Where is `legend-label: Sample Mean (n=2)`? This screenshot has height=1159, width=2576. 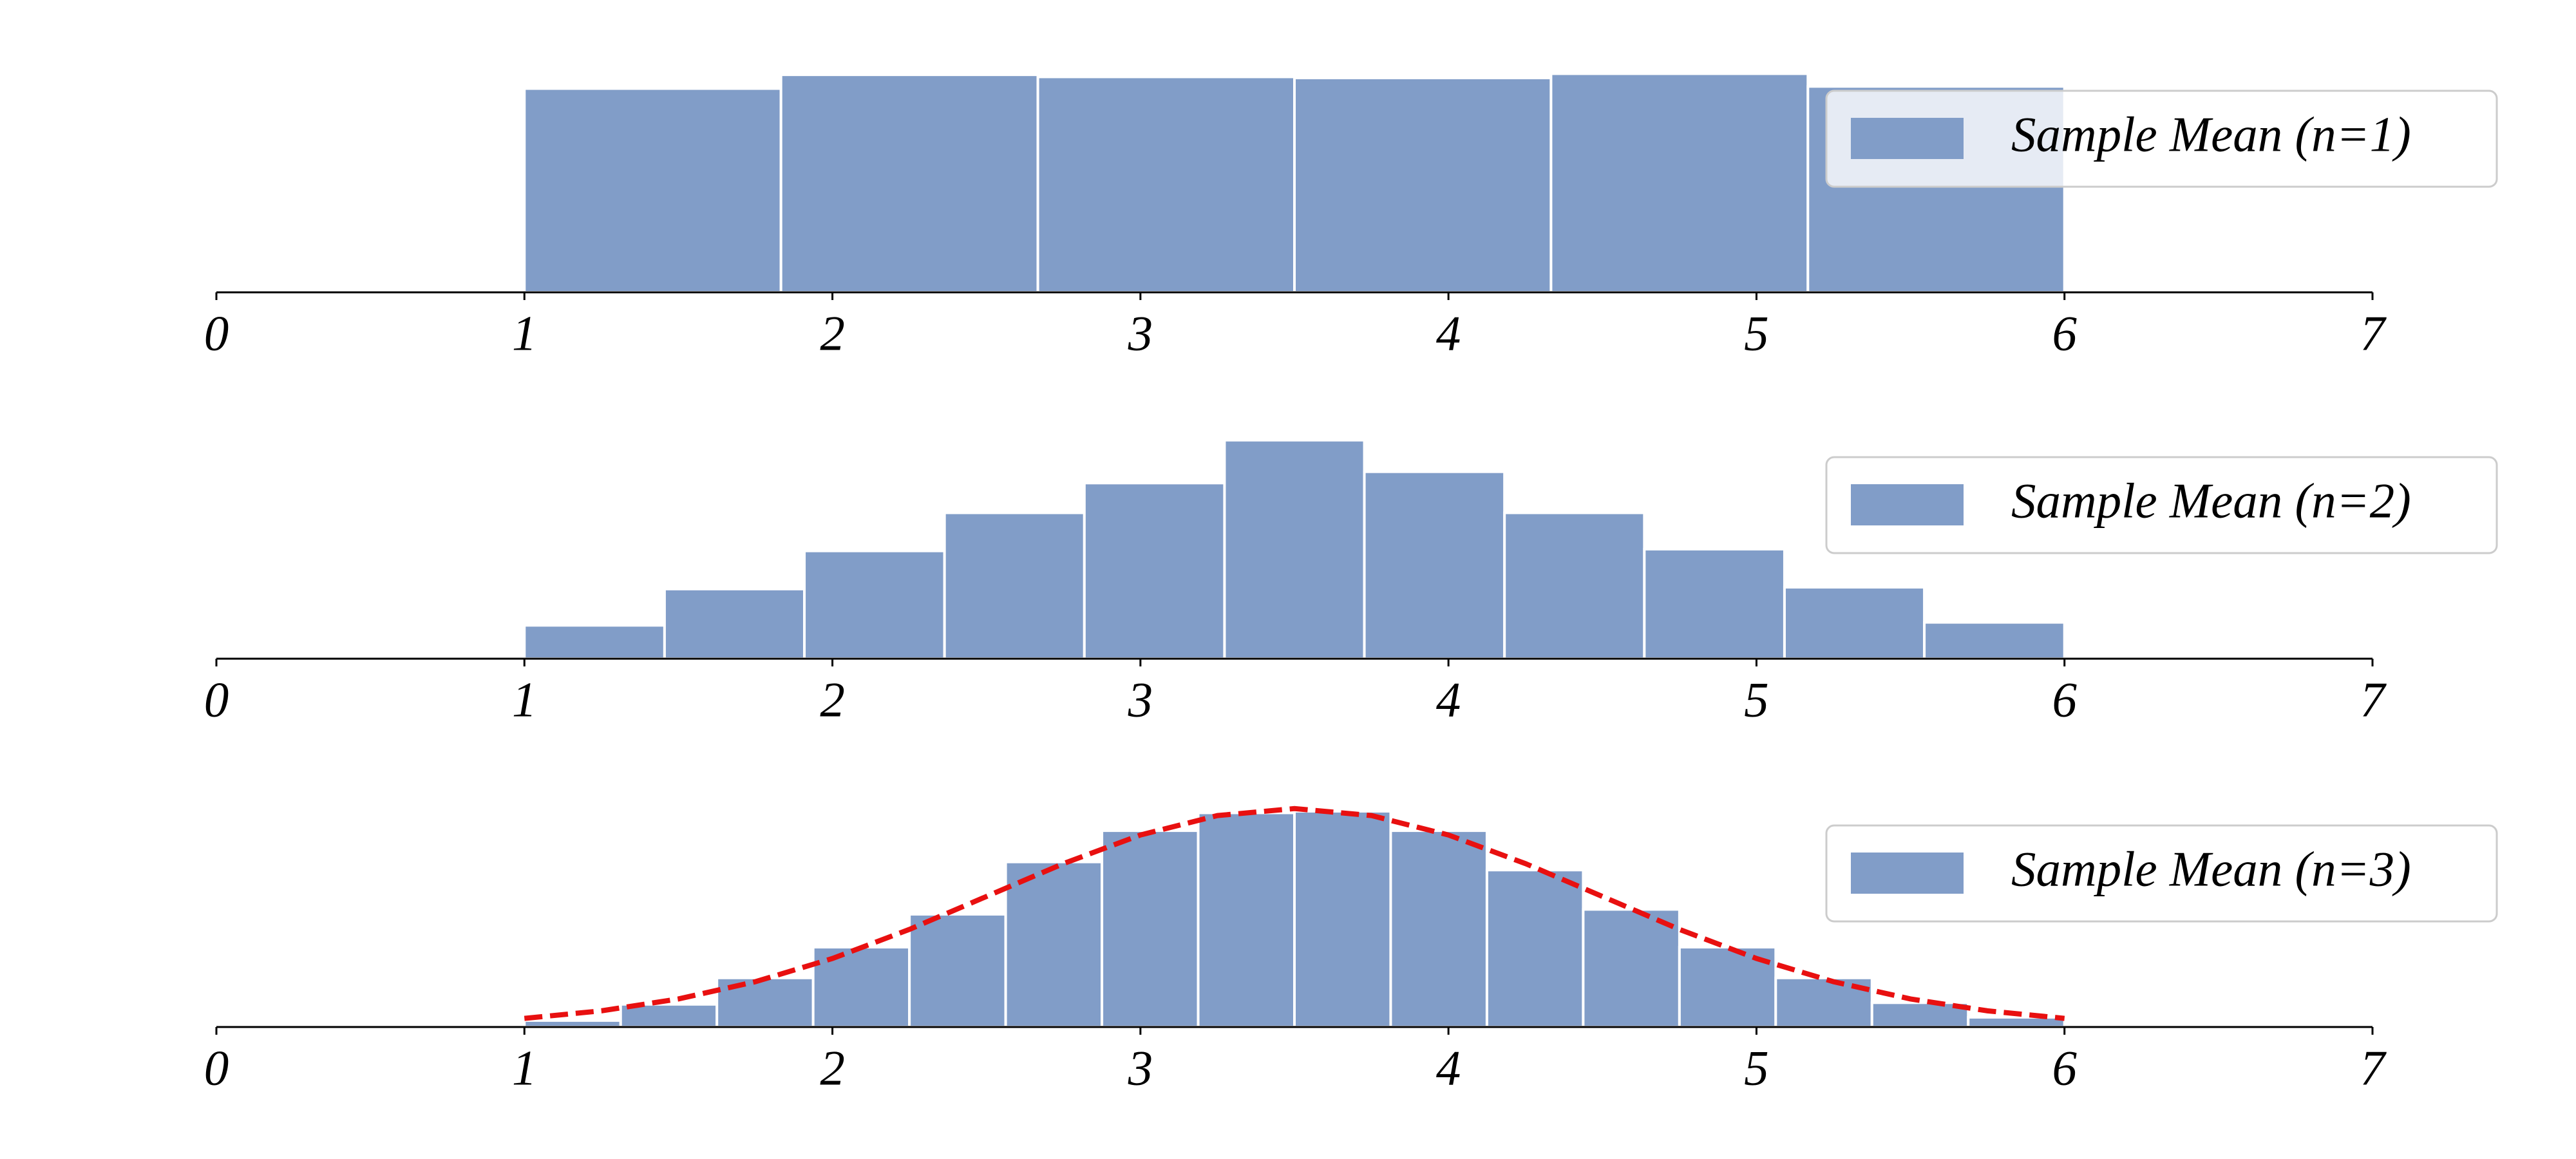
legend-label: Sample Mean (n=2) is located at coordinates (2211, 501).